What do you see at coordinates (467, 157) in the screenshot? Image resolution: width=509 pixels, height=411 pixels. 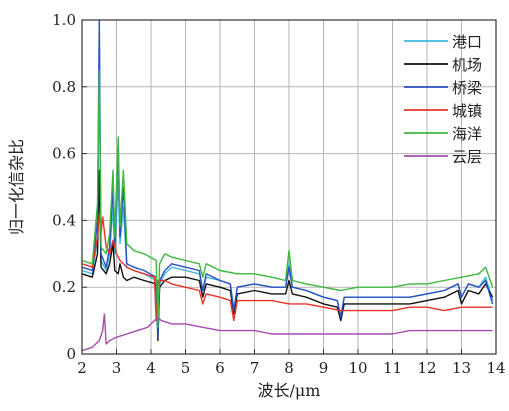 I see `legend-label-5: 云层` at bounding box center [467, 157].